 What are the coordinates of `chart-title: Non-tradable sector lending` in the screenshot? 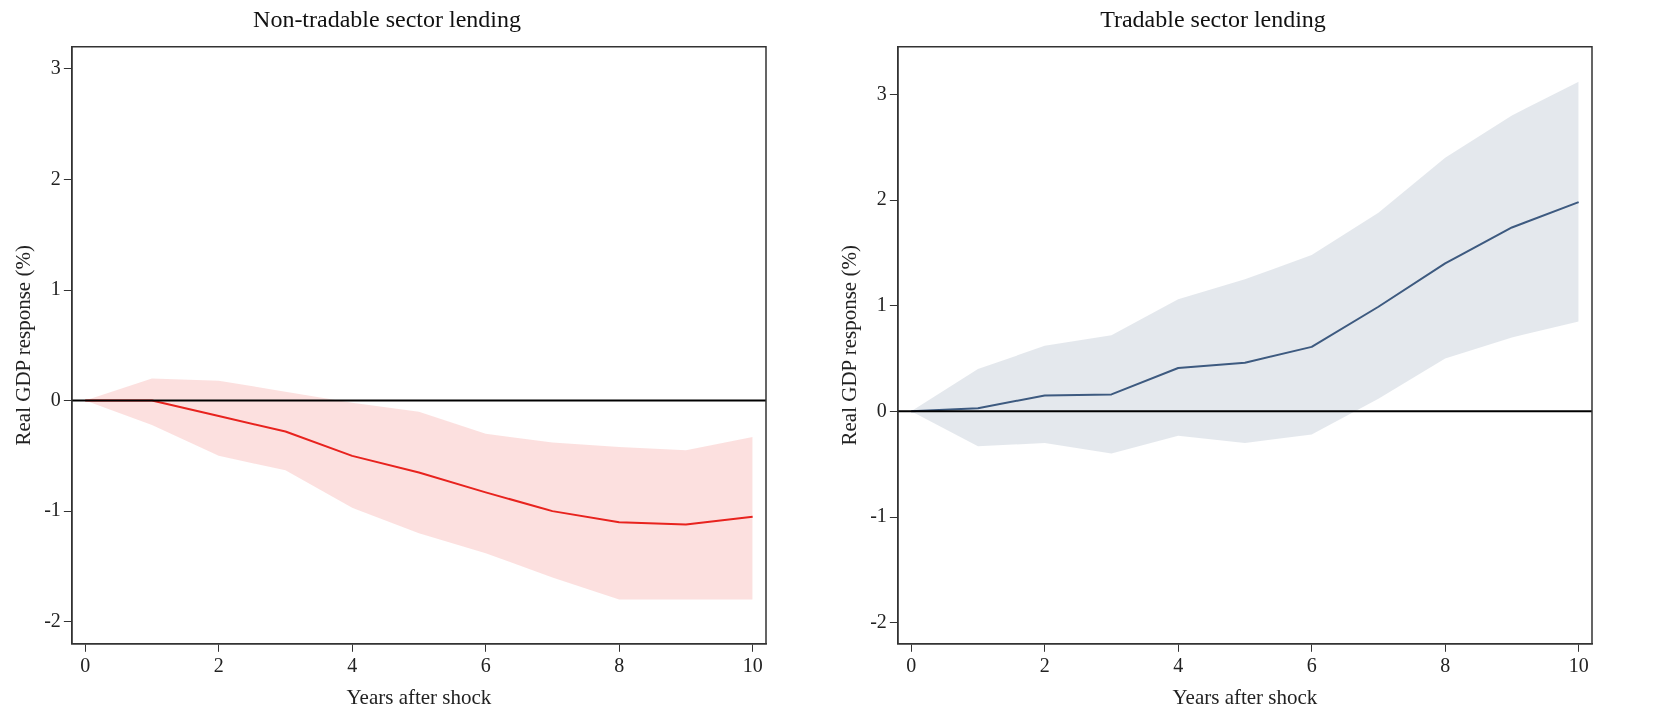 It's located at (387, 18).